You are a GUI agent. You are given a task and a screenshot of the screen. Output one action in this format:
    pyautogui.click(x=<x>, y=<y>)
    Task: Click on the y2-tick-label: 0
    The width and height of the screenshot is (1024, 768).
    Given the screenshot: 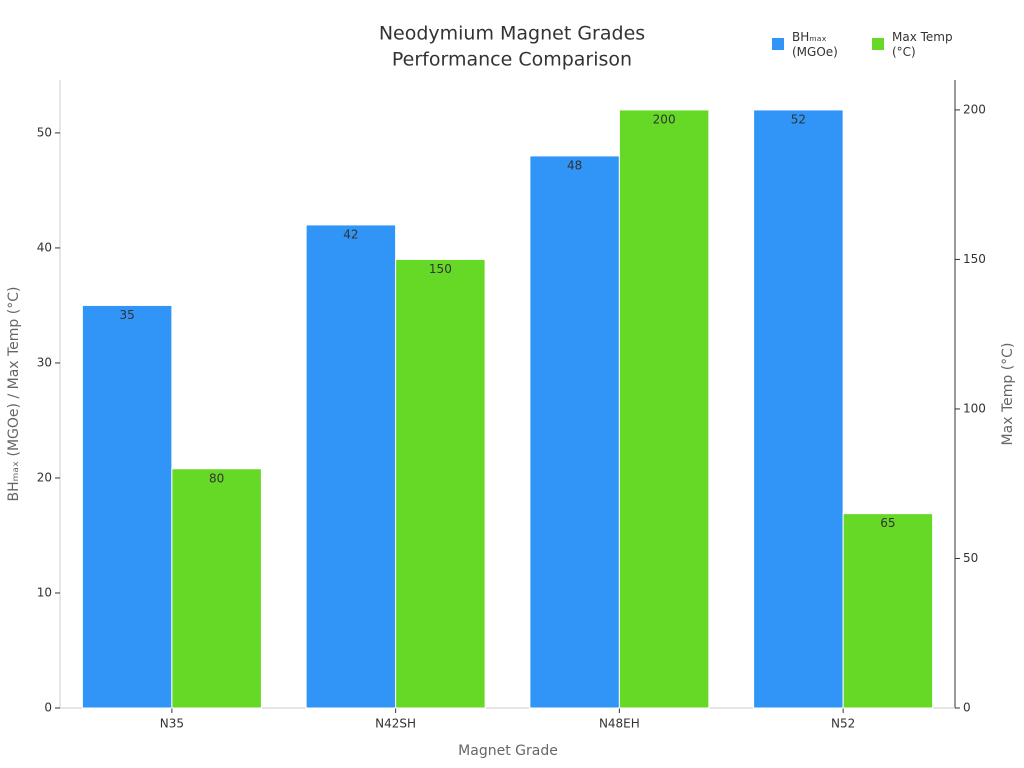 What is the action you would take?
    pyautogui.click(x=967, y=708)
    